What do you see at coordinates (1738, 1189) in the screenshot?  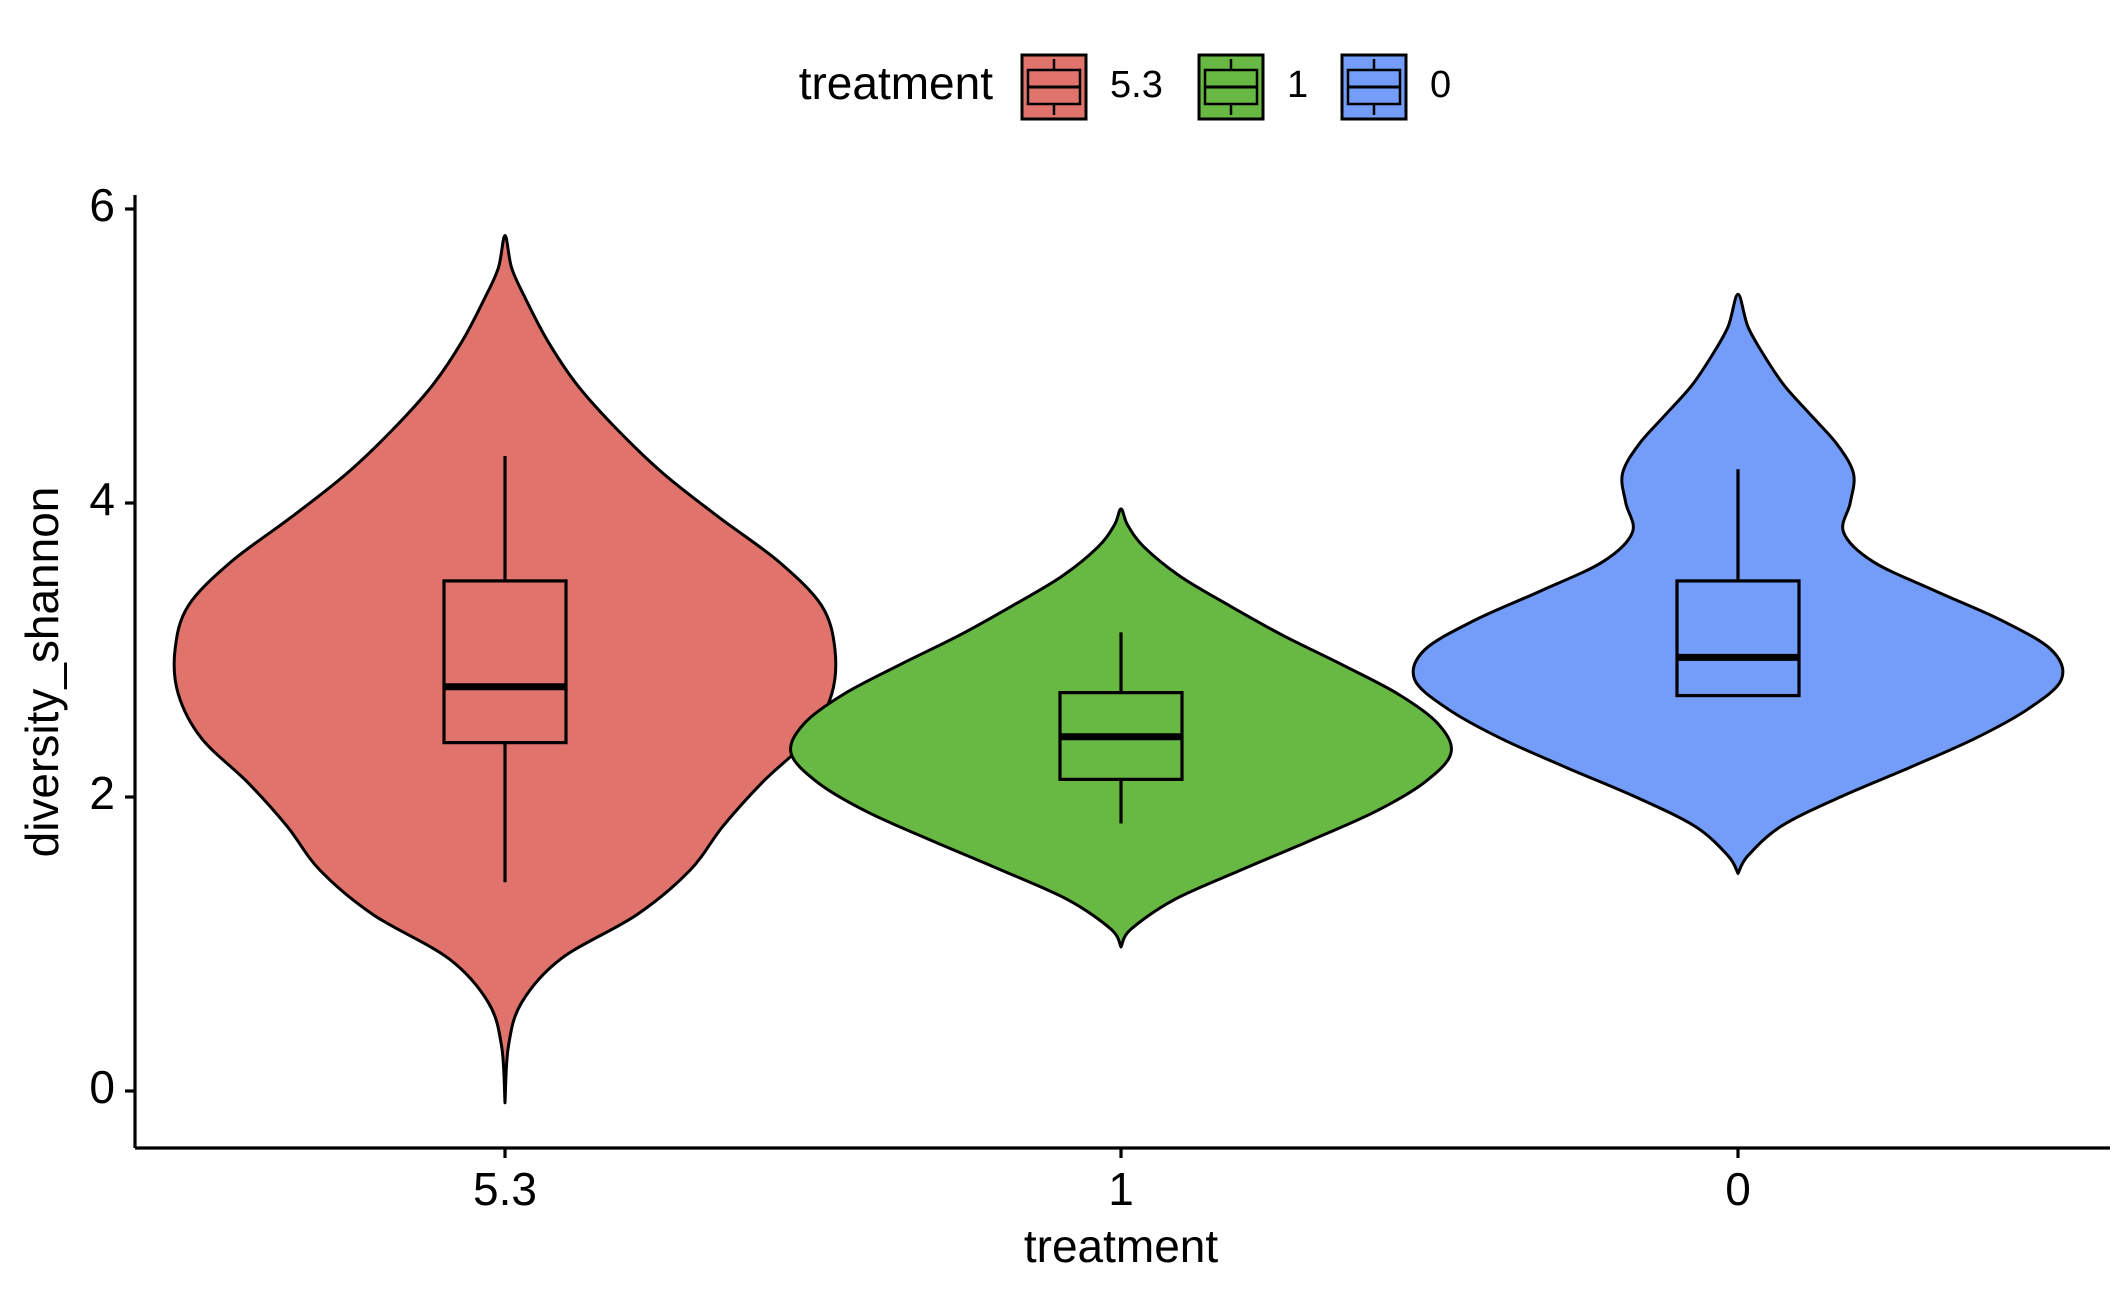 I see `x-tick-label: 0` at bounding box center [1738, 1189].